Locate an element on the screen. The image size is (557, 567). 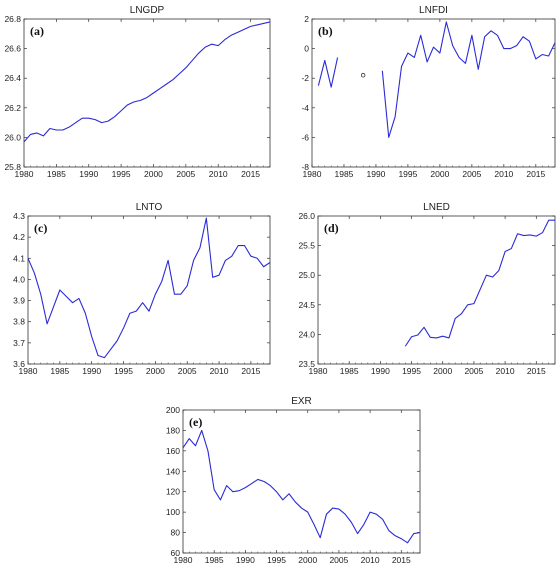
data-point is located at coordinates (363, 75).